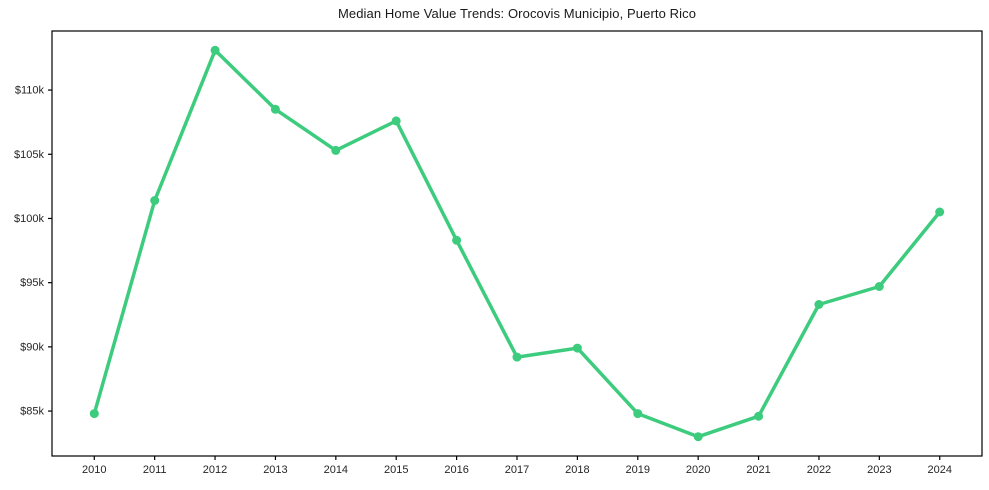  I want to click on x-tick-label: 2023, so click(879, 470).